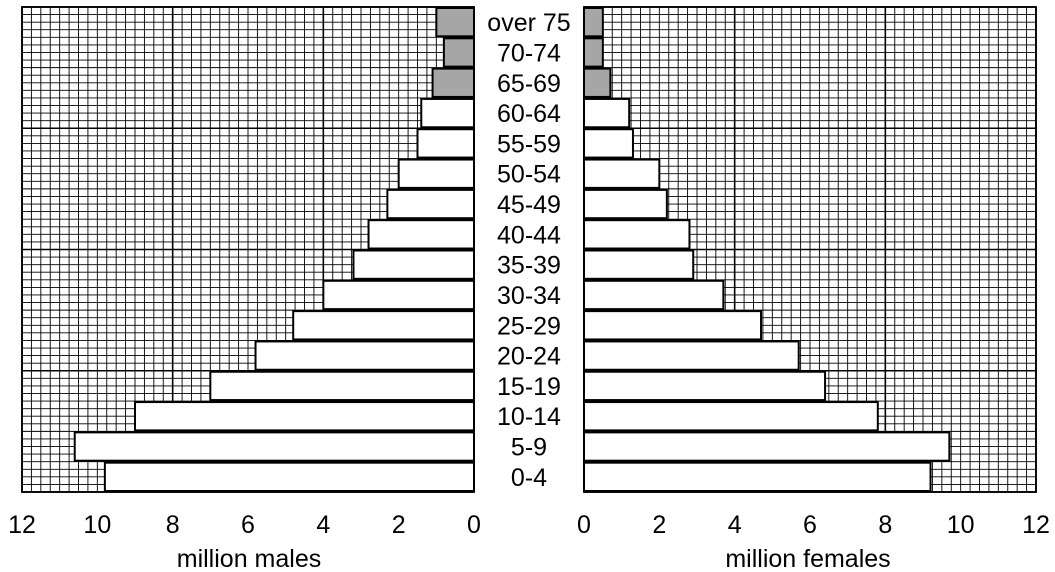 This screenshot has width=1055, height=572. Describe the element at coordinates (529, 144) in the screenshot. I see `age-group-label: 55-59` at that location.